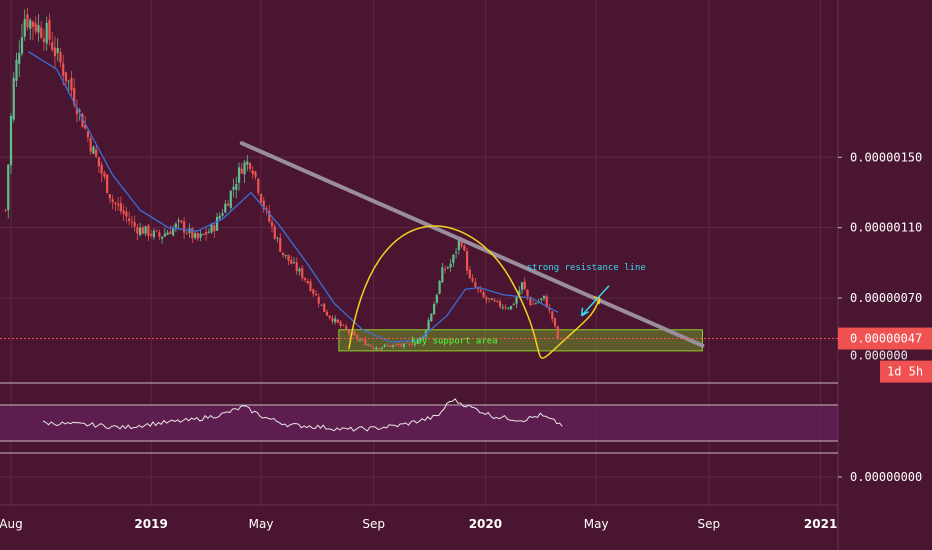 This screenshot has width=932, height=550. I want to click on resistance-arrowhead, so click(584, 312).